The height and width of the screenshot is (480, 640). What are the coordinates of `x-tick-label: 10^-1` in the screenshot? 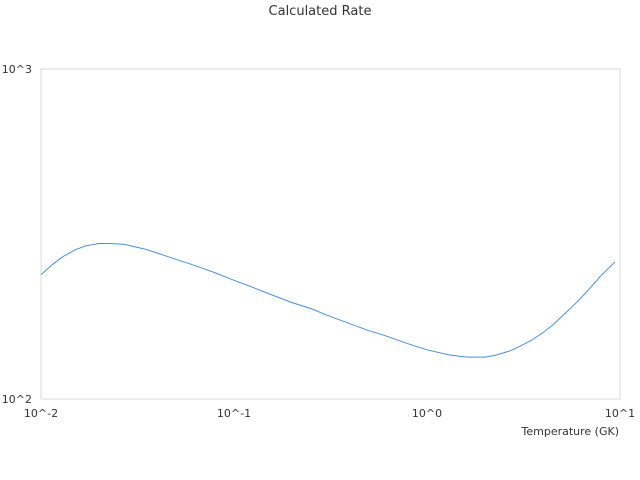 It's located at (234, 413).